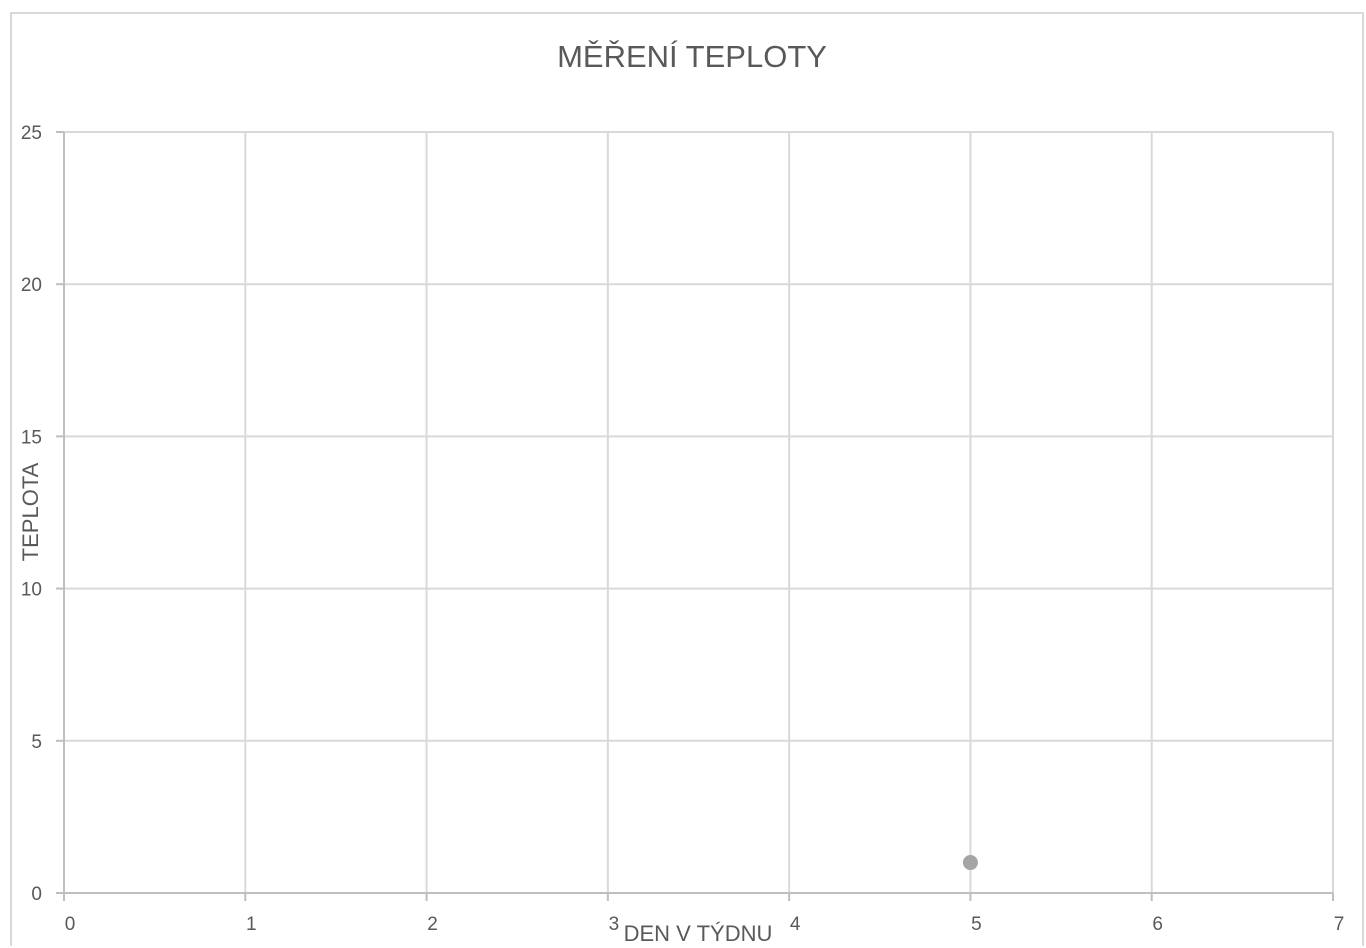  Describe the element at coordinates (698, 933) in the screenshot. I see `x-axis-title: DEN V TÝDNU` at that location.